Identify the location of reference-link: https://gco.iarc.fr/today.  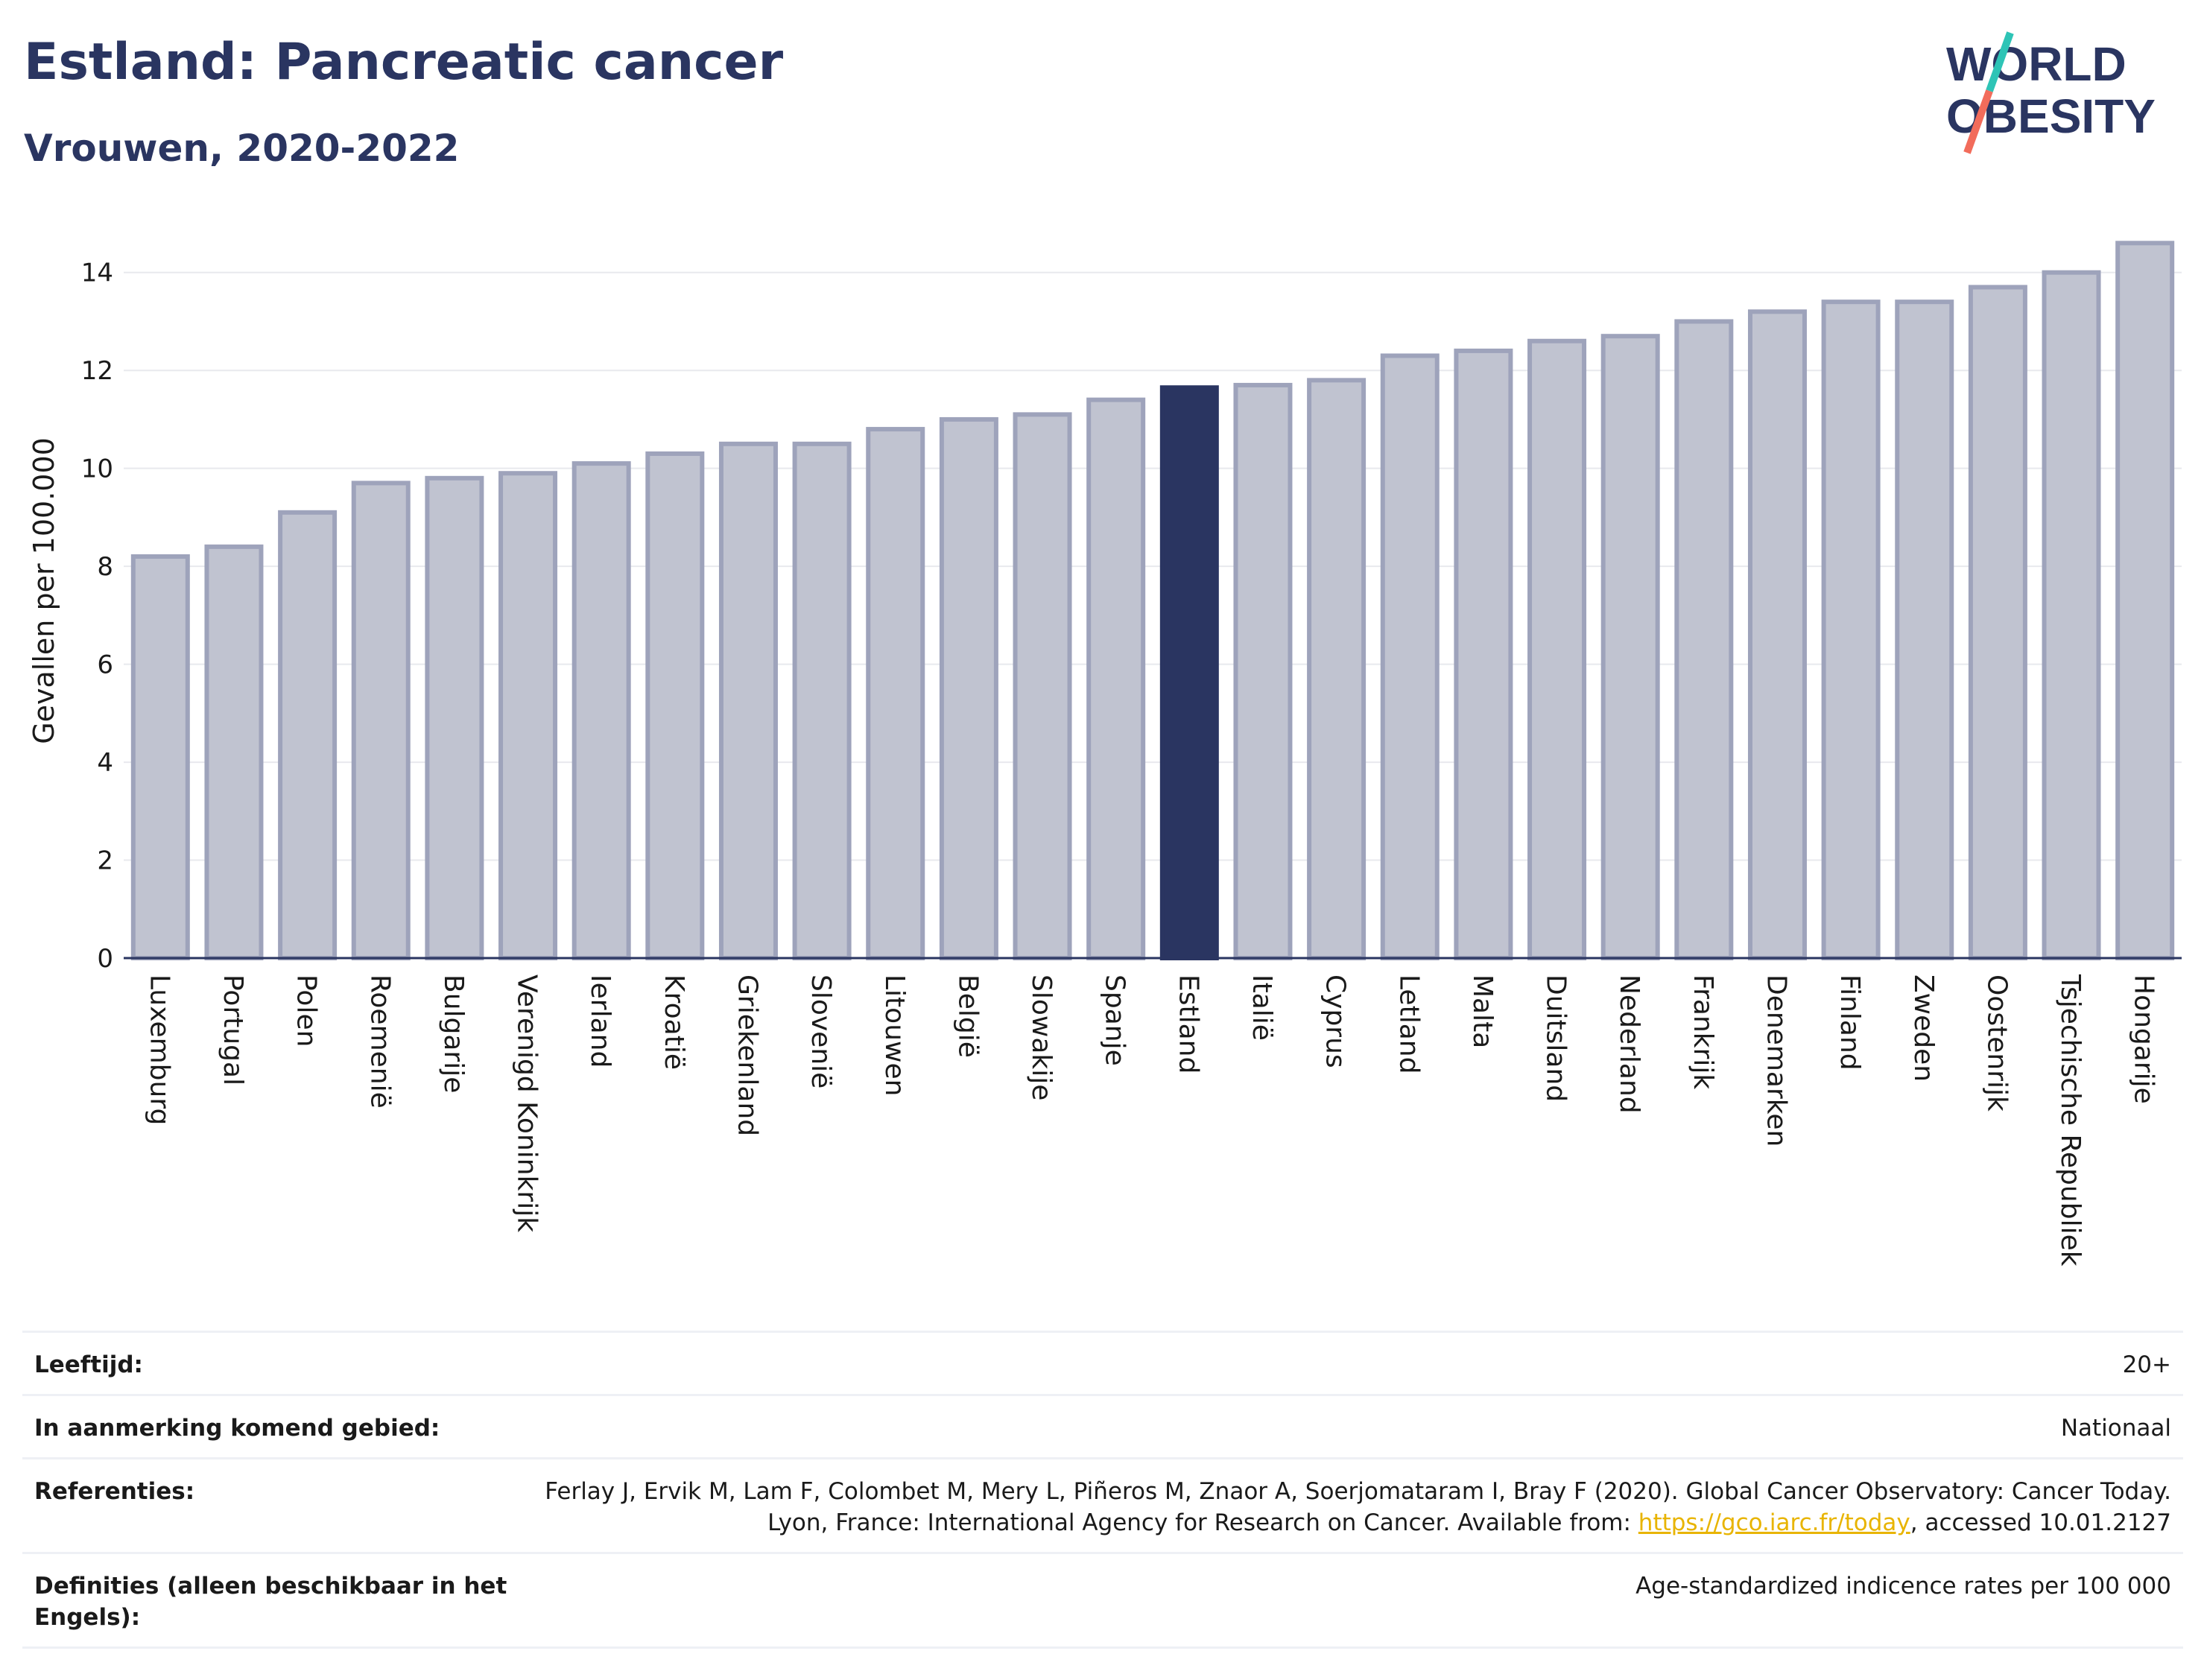
(1774, 1522).